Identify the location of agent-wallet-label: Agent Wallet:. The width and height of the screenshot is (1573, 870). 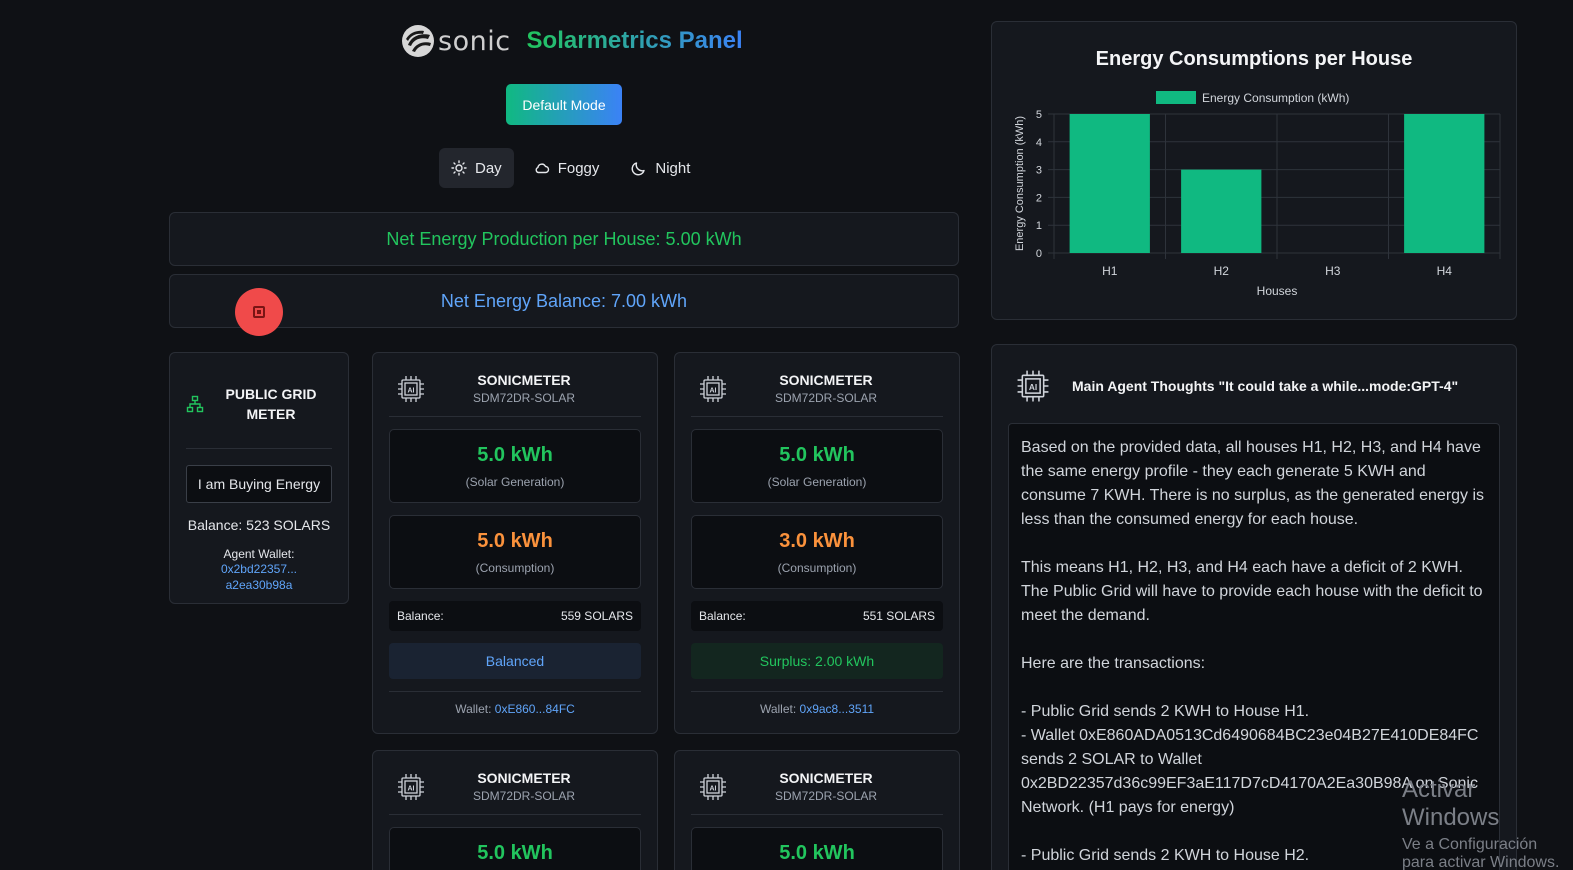
(259, 554).